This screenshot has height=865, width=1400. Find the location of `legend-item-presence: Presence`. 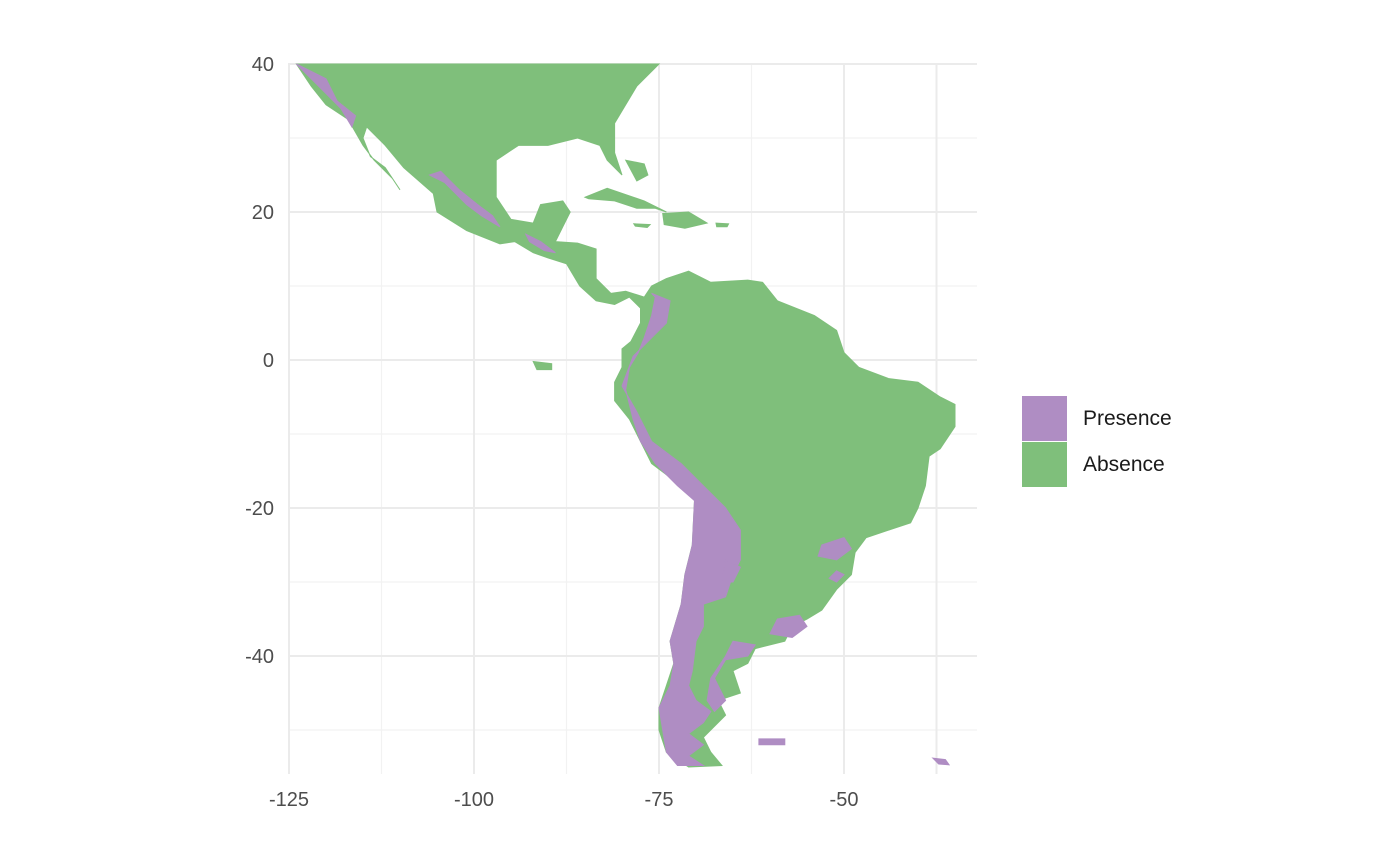

legend-item-presence: Presence is located at coordinates (1097, 419).